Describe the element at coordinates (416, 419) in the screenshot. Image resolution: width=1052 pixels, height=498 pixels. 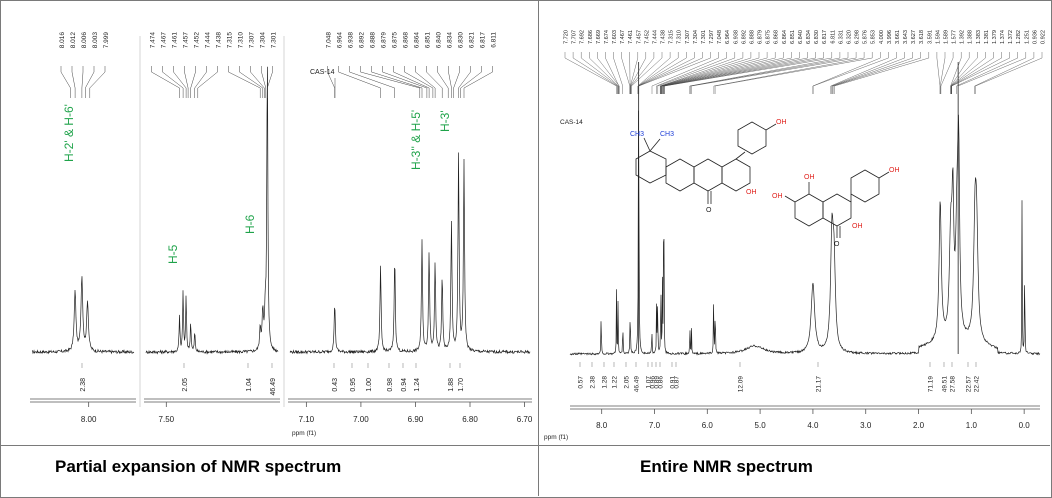
I see `tick-label: 6.90` at that location.